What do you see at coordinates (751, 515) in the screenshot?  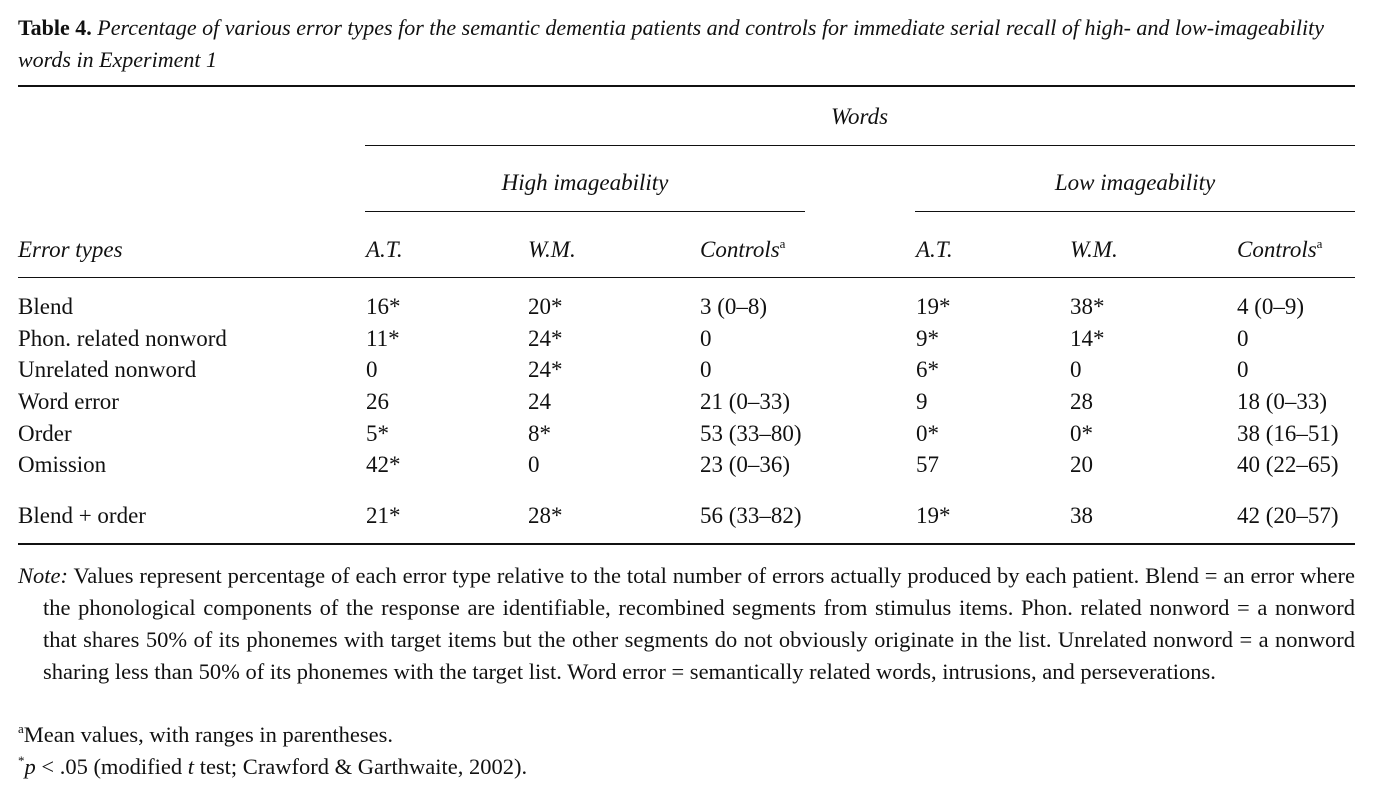 I see `table-cell: 56 (33–82)` at bounding box center [751, 515].